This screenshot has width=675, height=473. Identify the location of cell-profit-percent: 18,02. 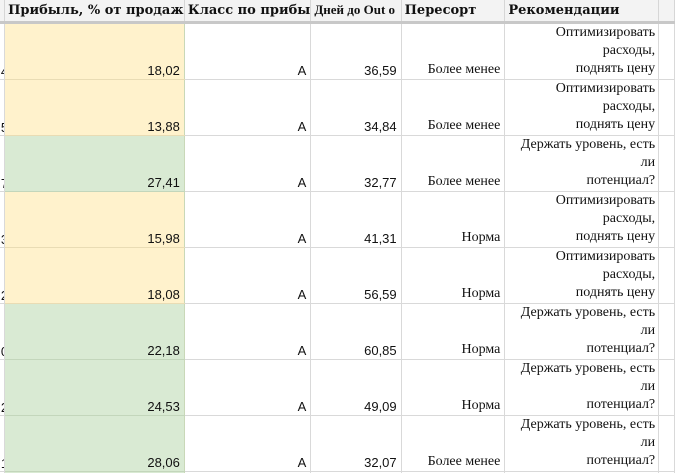
(94, 51).